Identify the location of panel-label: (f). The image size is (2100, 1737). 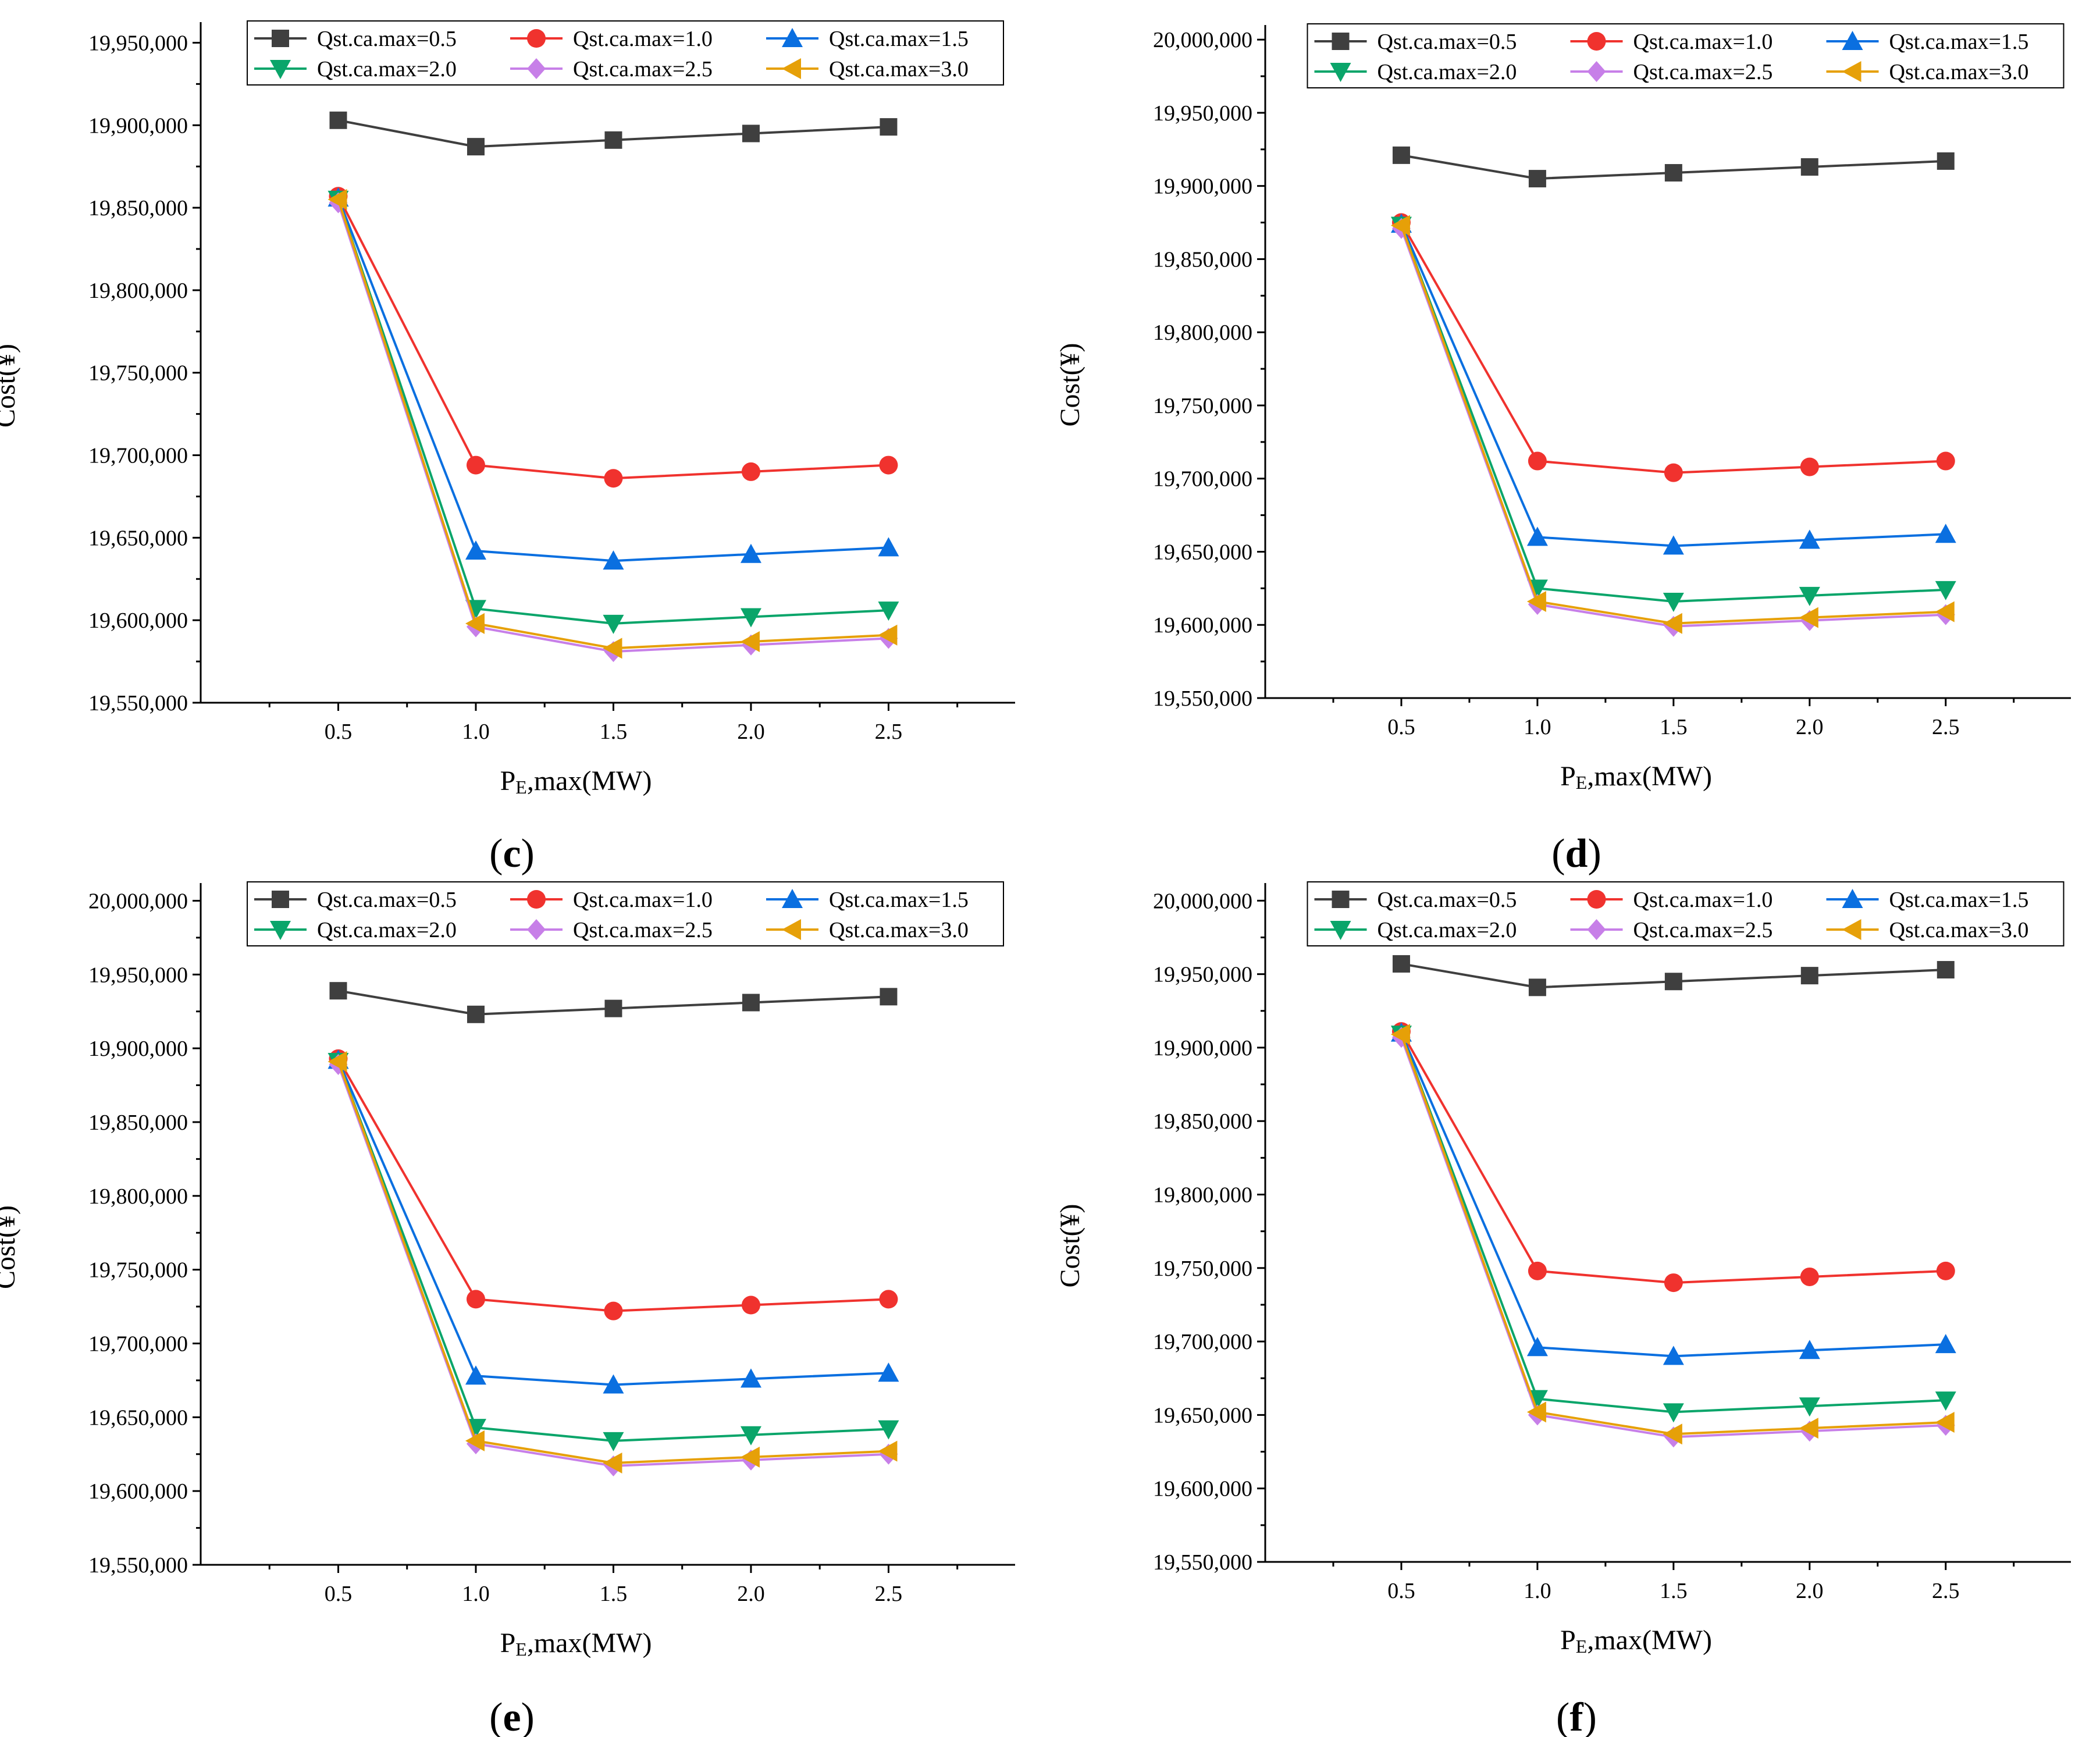
(1577, 1716).